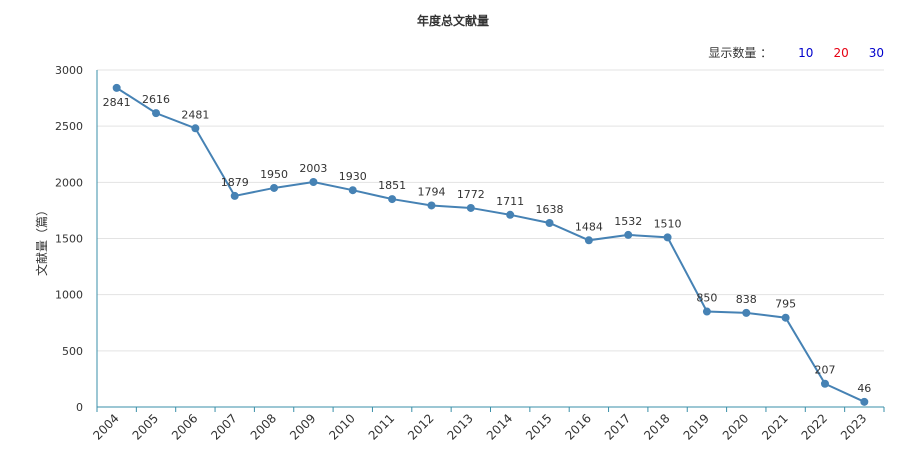  Describe the element at coordinates (853, 426) in the screenshot. I see `x-tick-label: 2023` at that location.